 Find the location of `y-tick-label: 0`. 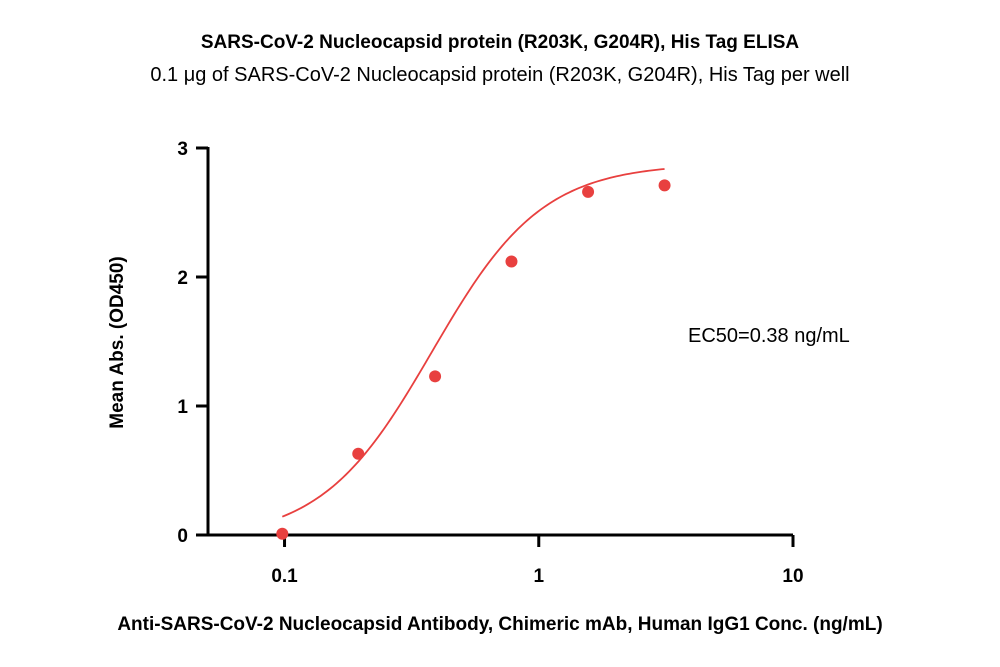

y-tick-label: 0 is located at coordinates (182, 536).